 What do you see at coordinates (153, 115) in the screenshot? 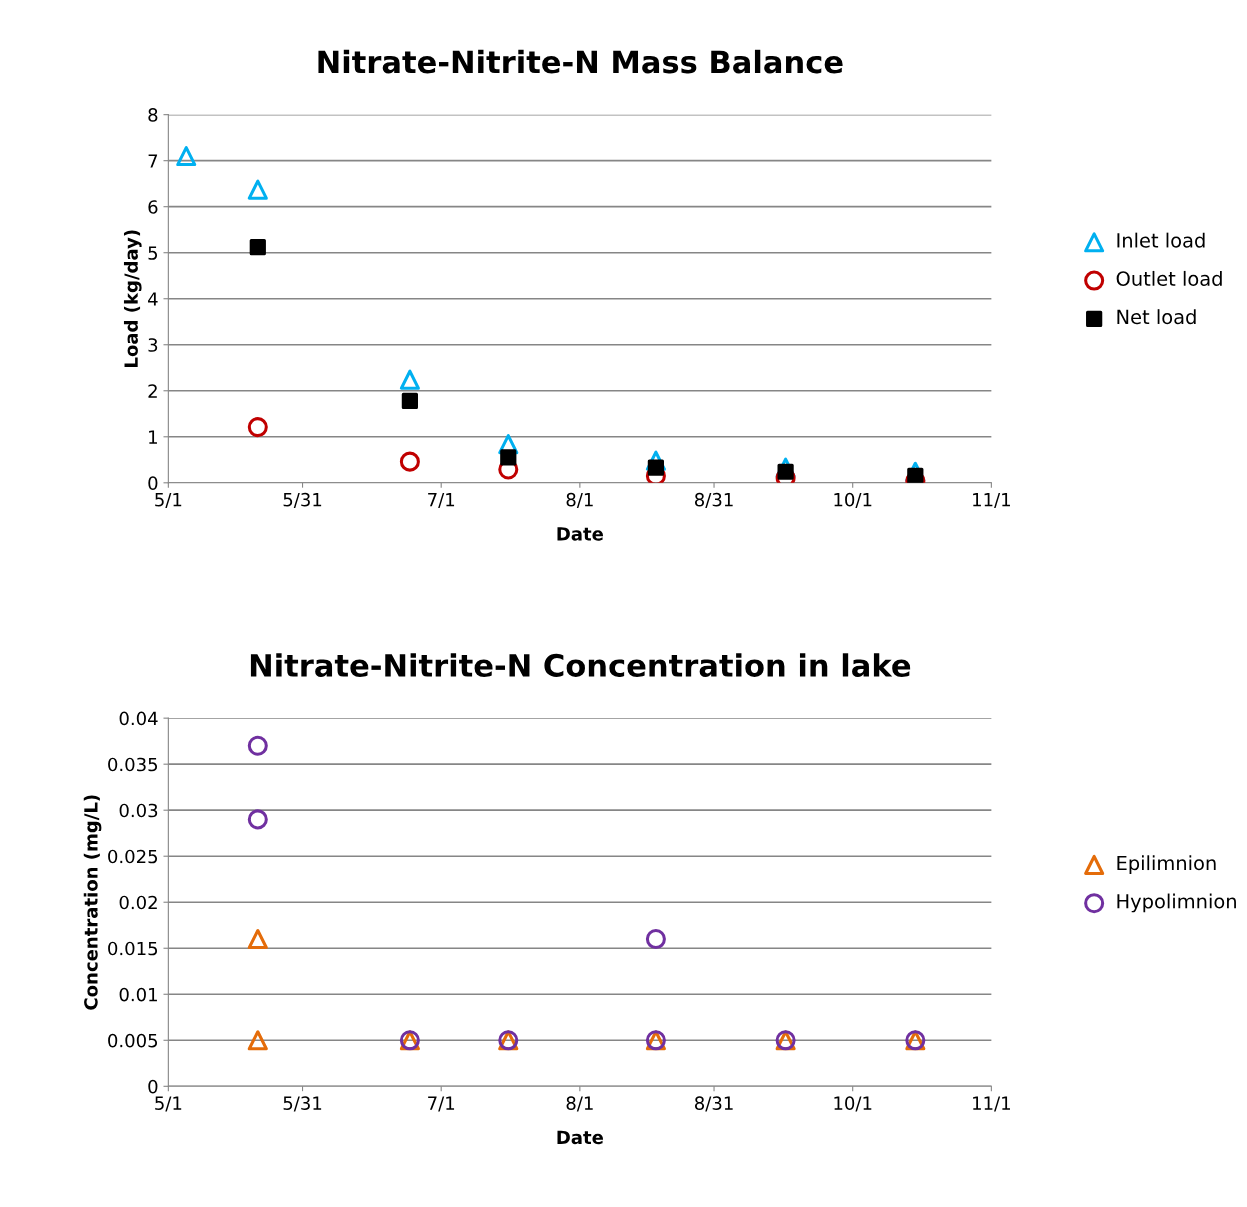
I see `y-tick-label: 8` at bounding box center [153, 115].